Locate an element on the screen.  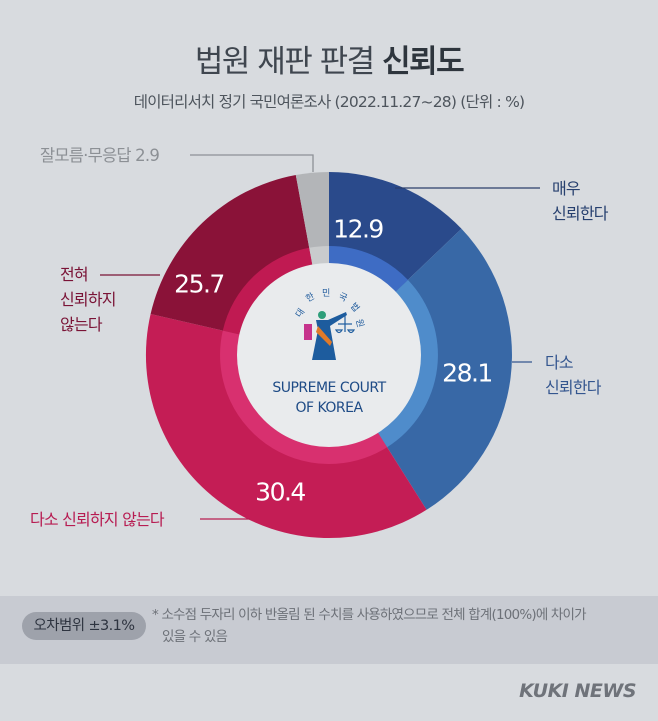
footnote-line2: 있을 수 있음 is located at coordinates (195, 637).